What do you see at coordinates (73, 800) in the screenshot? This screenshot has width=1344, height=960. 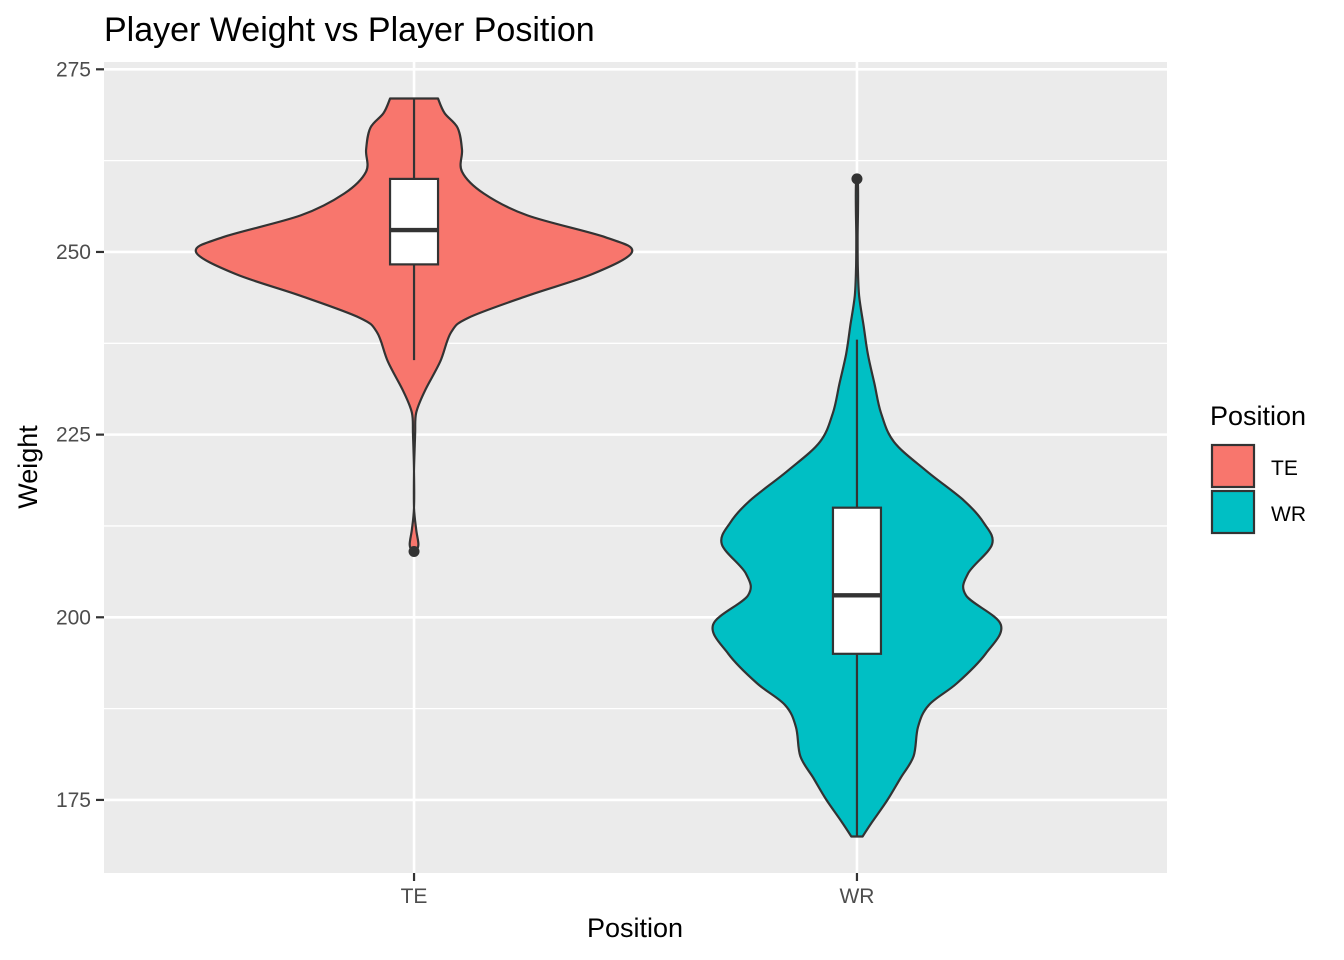 I see `y-tick-label: 175` at bounding box center [73, 800].